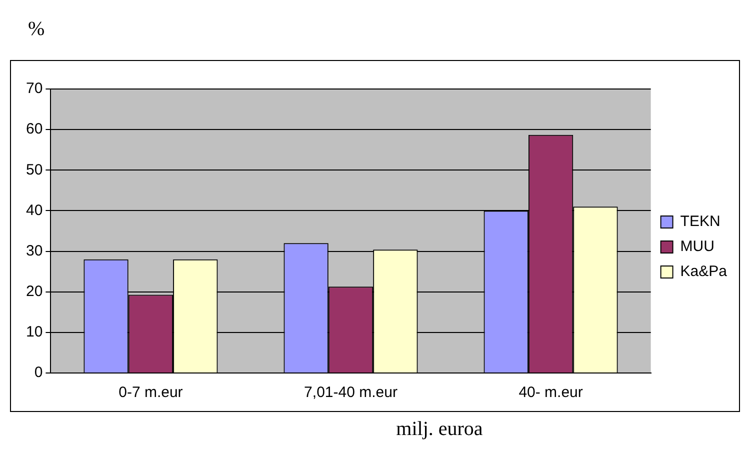 The image size is (751, 453). I want to click on y-tick-label: 60, so click(34, 129).